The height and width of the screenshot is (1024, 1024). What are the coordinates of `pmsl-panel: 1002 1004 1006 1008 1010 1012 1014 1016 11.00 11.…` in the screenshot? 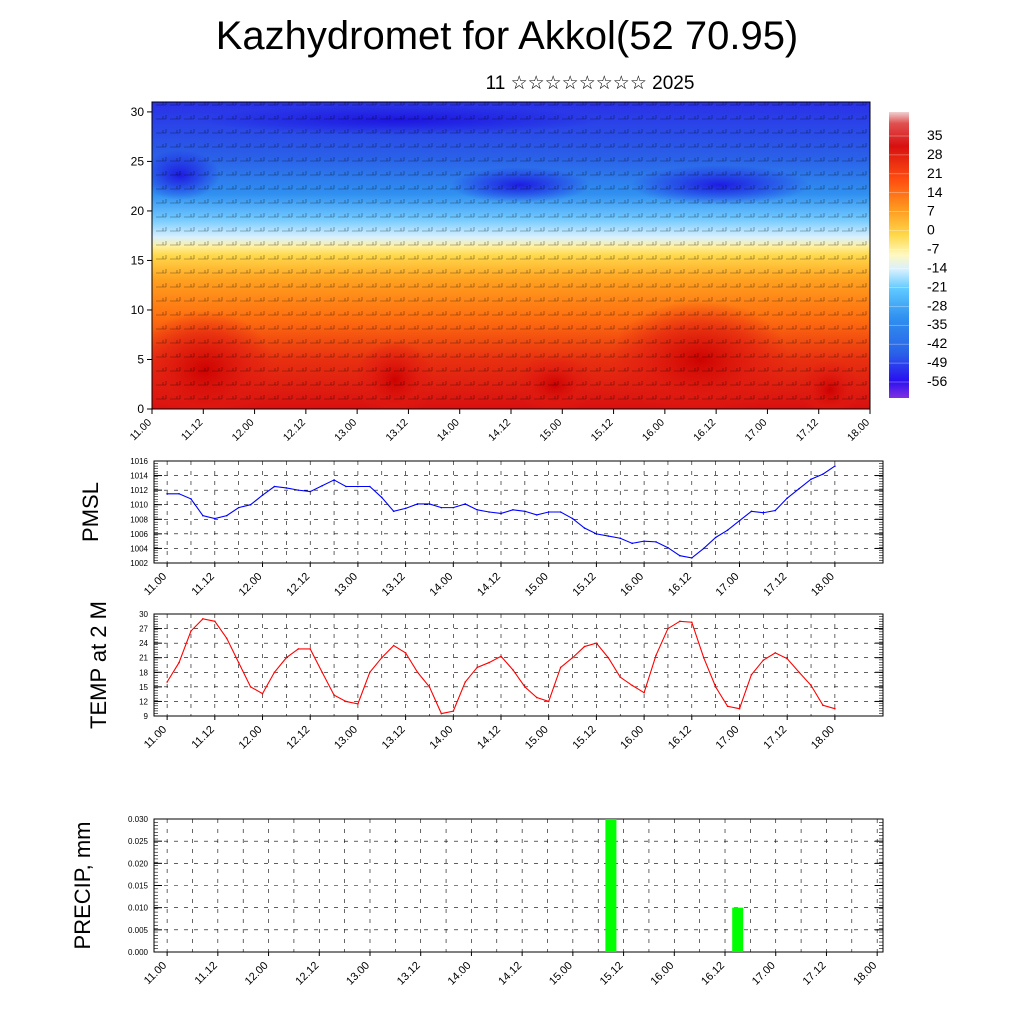 It's located at (481, 528).